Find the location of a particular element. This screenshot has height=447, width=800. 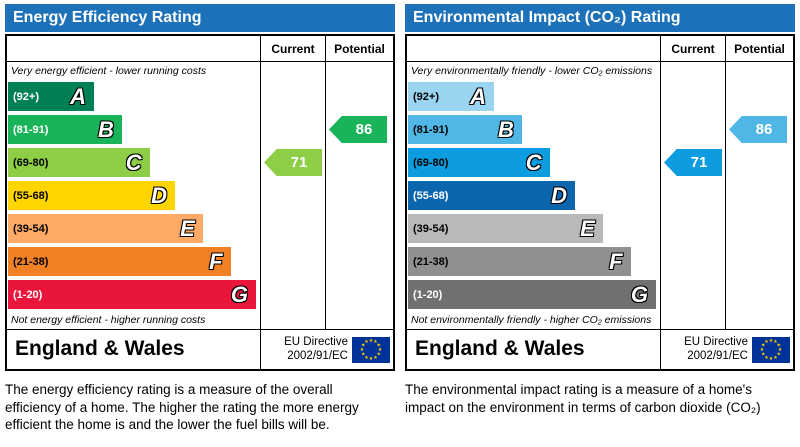

chart-header: Current Potential is located at coordinates (600, 49).